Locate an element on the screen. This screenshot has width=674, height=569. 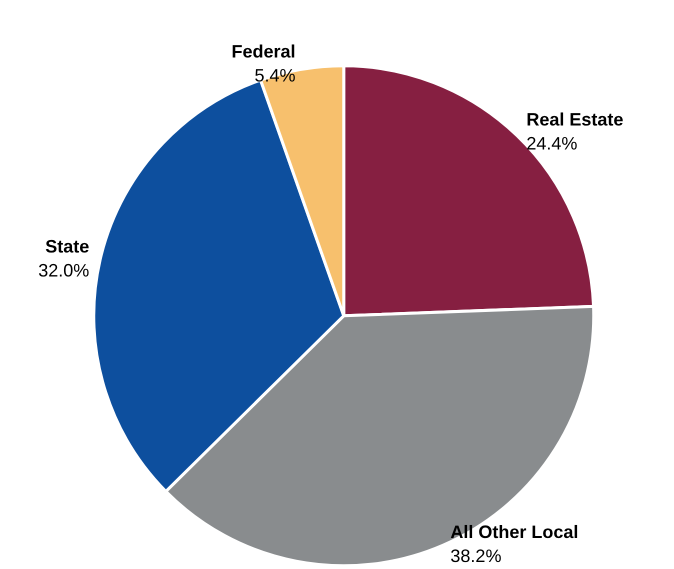
data-label: 38.2% is located at coordinates (476, 556).